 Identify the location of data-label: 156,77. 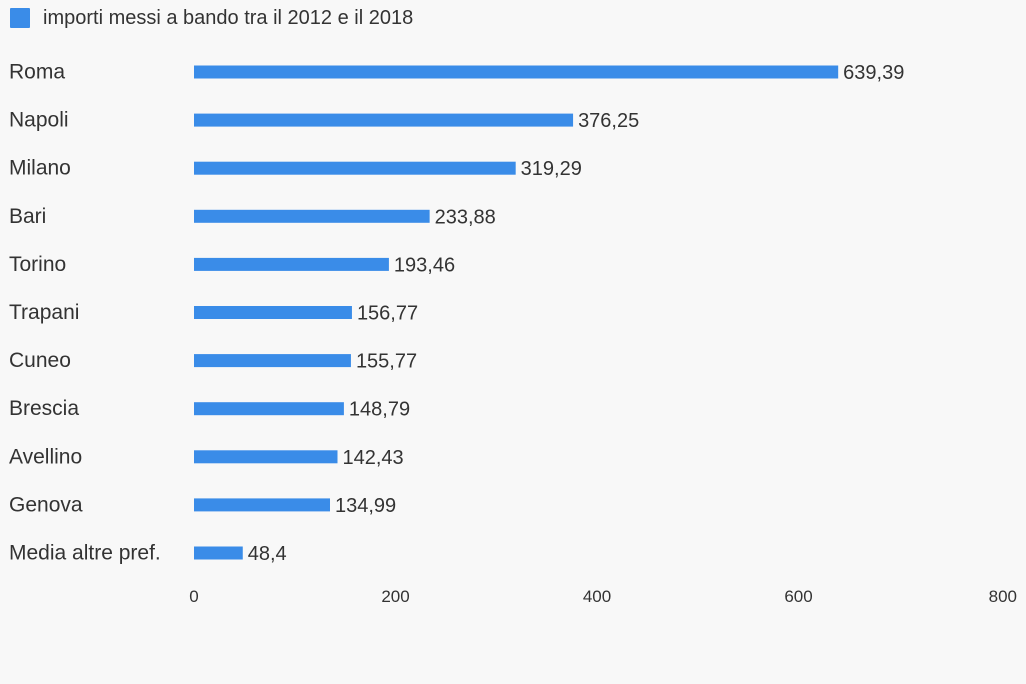
(387, 314).